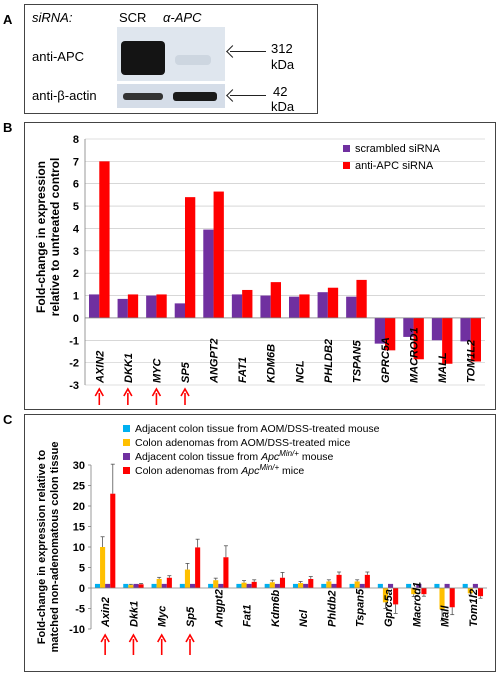  I want to click on bar-series0-dkk1, so click(126, 585).